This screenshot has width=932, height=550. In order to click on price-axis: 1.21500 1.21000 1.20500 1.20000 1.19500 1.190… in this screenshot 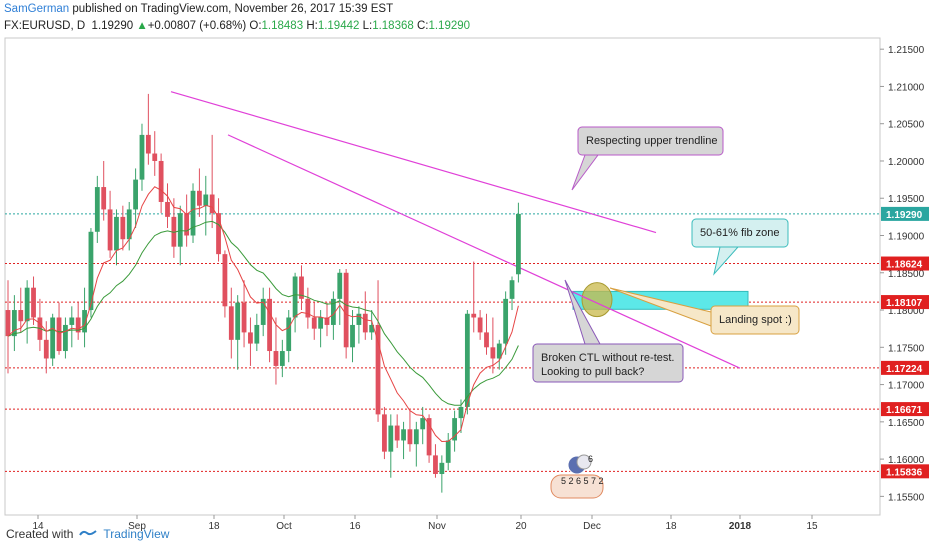, I will do `click(904, 274)`.